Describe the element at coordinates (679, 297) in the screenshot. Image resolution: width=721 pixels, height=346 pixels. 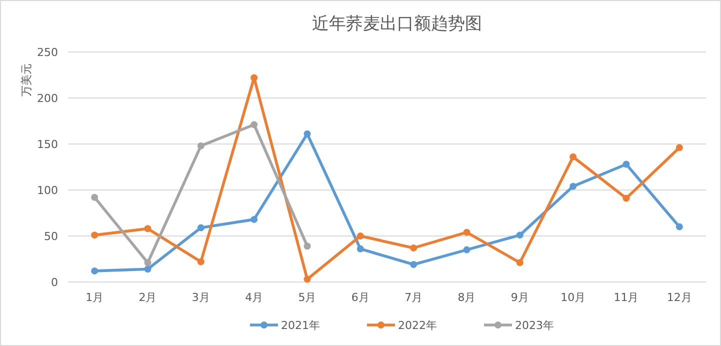
I see `x-tick-label: 12月` at that location.